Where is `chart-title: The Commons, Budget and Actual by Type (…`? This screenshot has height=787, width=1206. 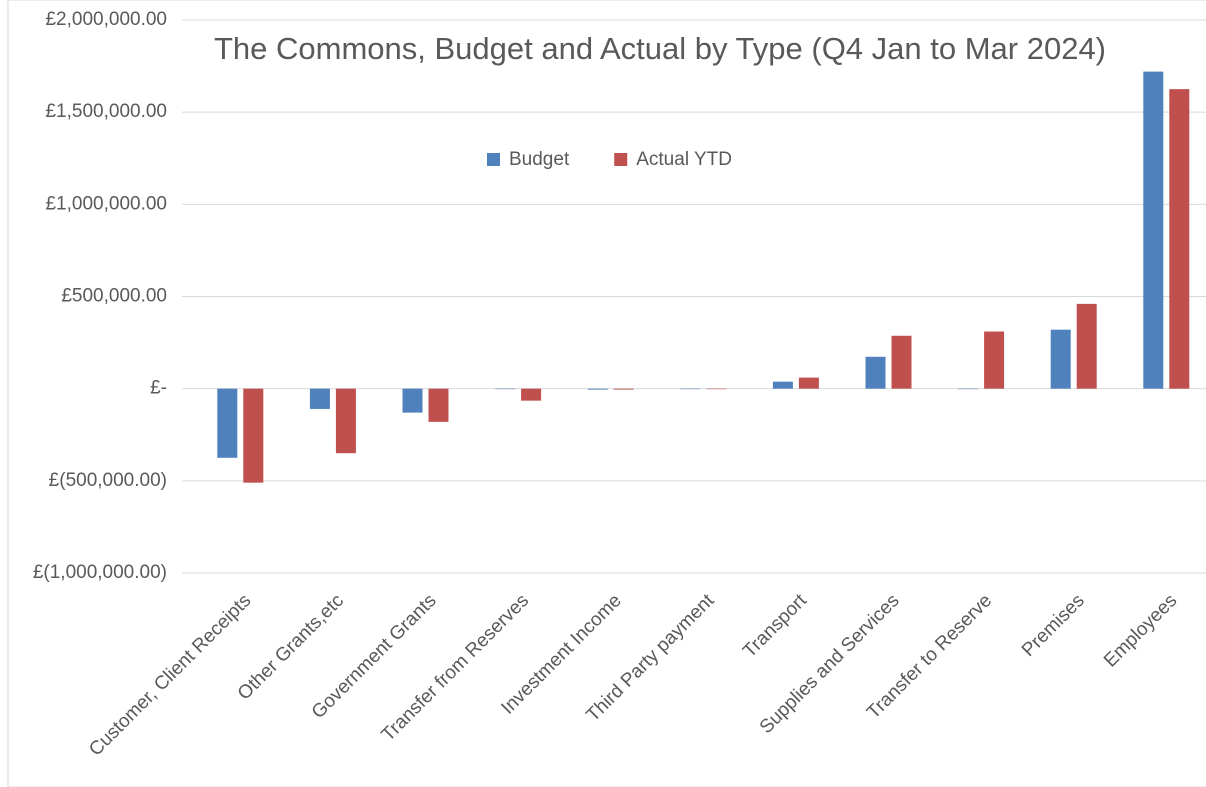 chart-title: The Commons, Budget and Actual by Type (… is located at coordinates (660, 48).